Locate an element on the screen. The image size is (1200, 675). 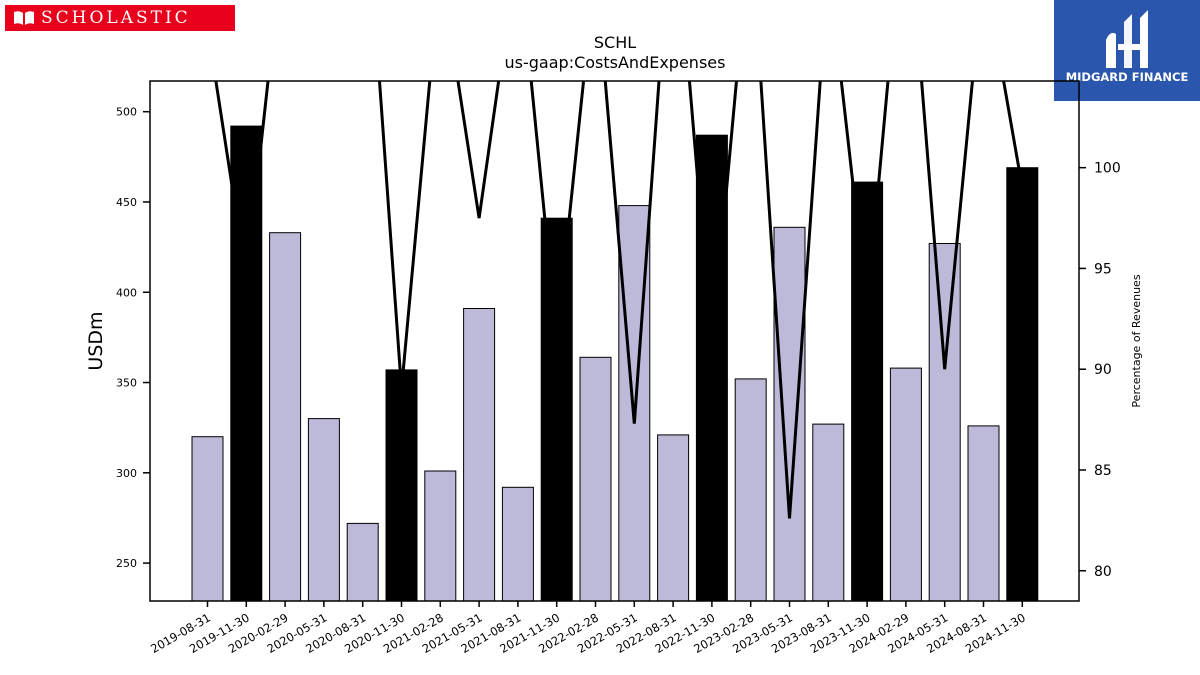
right-axis: 80 85 90 95 100 is located at coordinates (1100, 370).